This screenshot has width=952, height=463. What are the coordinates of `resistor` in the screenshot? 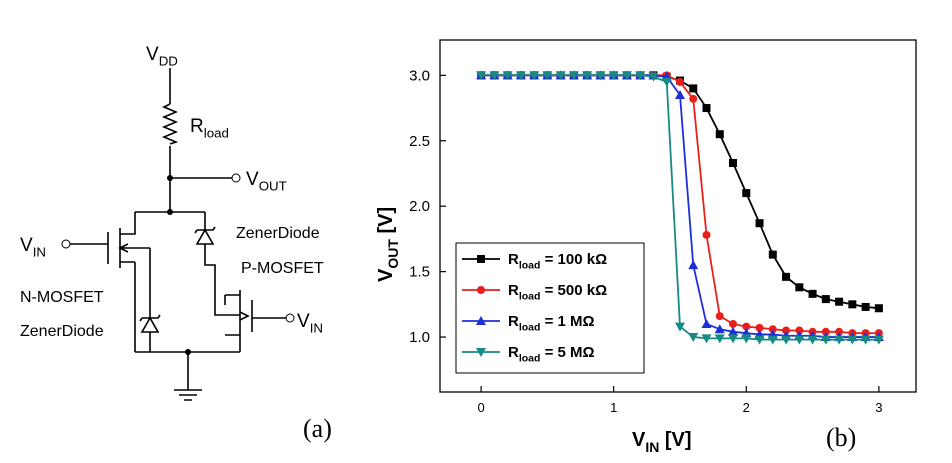 It's located at (170, 124).